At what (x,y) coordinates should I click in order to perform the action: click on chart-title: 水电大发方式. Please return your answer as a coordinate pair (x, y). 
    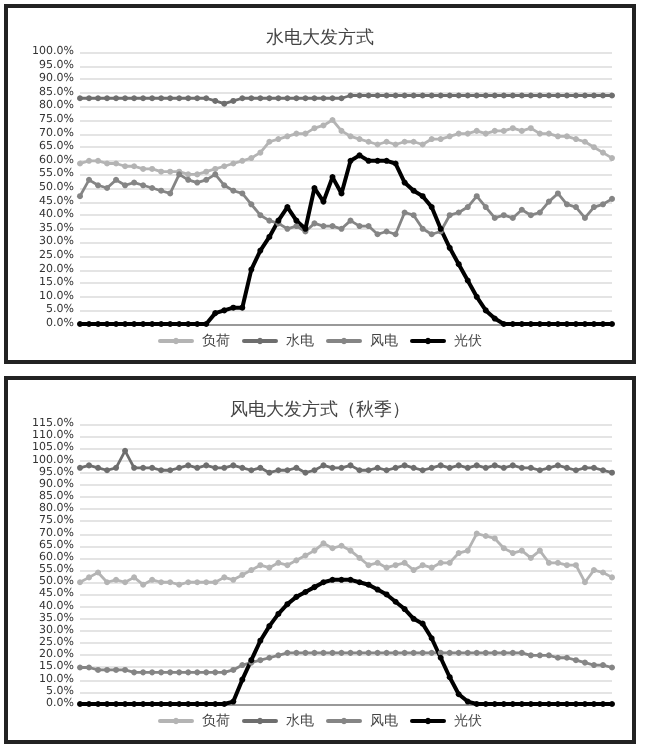
    Looking at the image, I should click on (320, 38).